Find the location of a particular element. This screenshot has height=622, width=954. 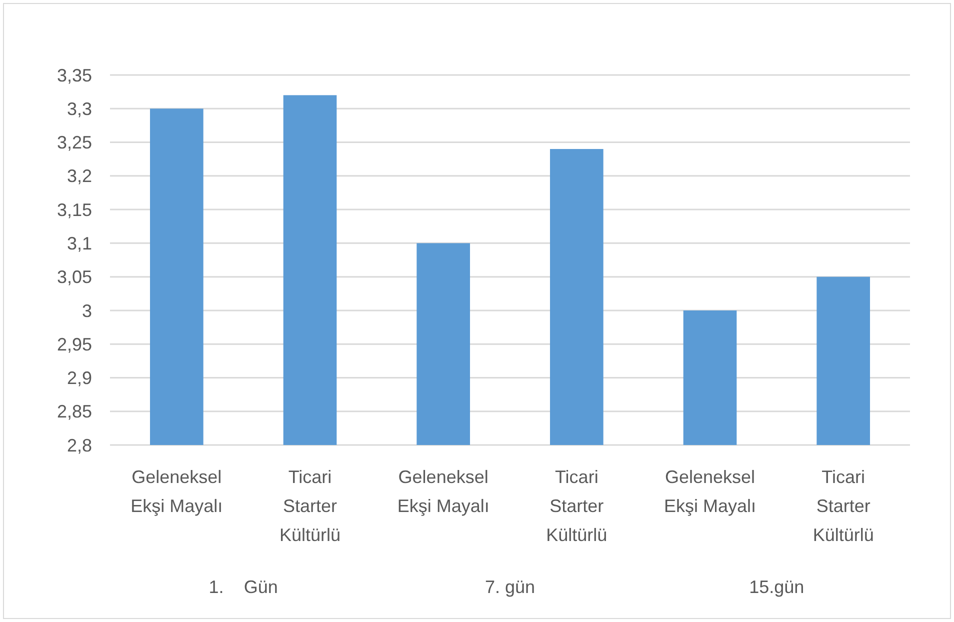

y-tick-label: 3,1 is located at coordinates (79, 243).